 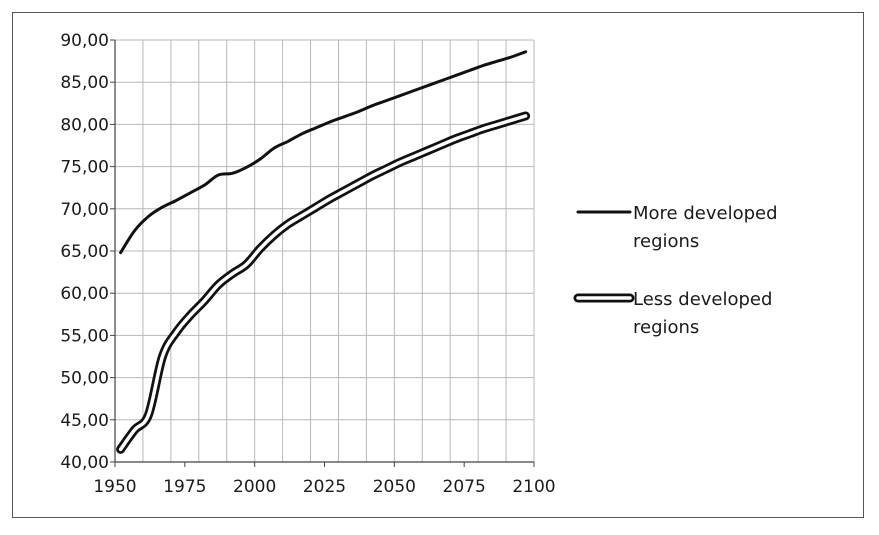 What do you see at coordinates (702, 299) in the screenshot?
I see `legend-label: Less developed` at bounding box center [702, 299].